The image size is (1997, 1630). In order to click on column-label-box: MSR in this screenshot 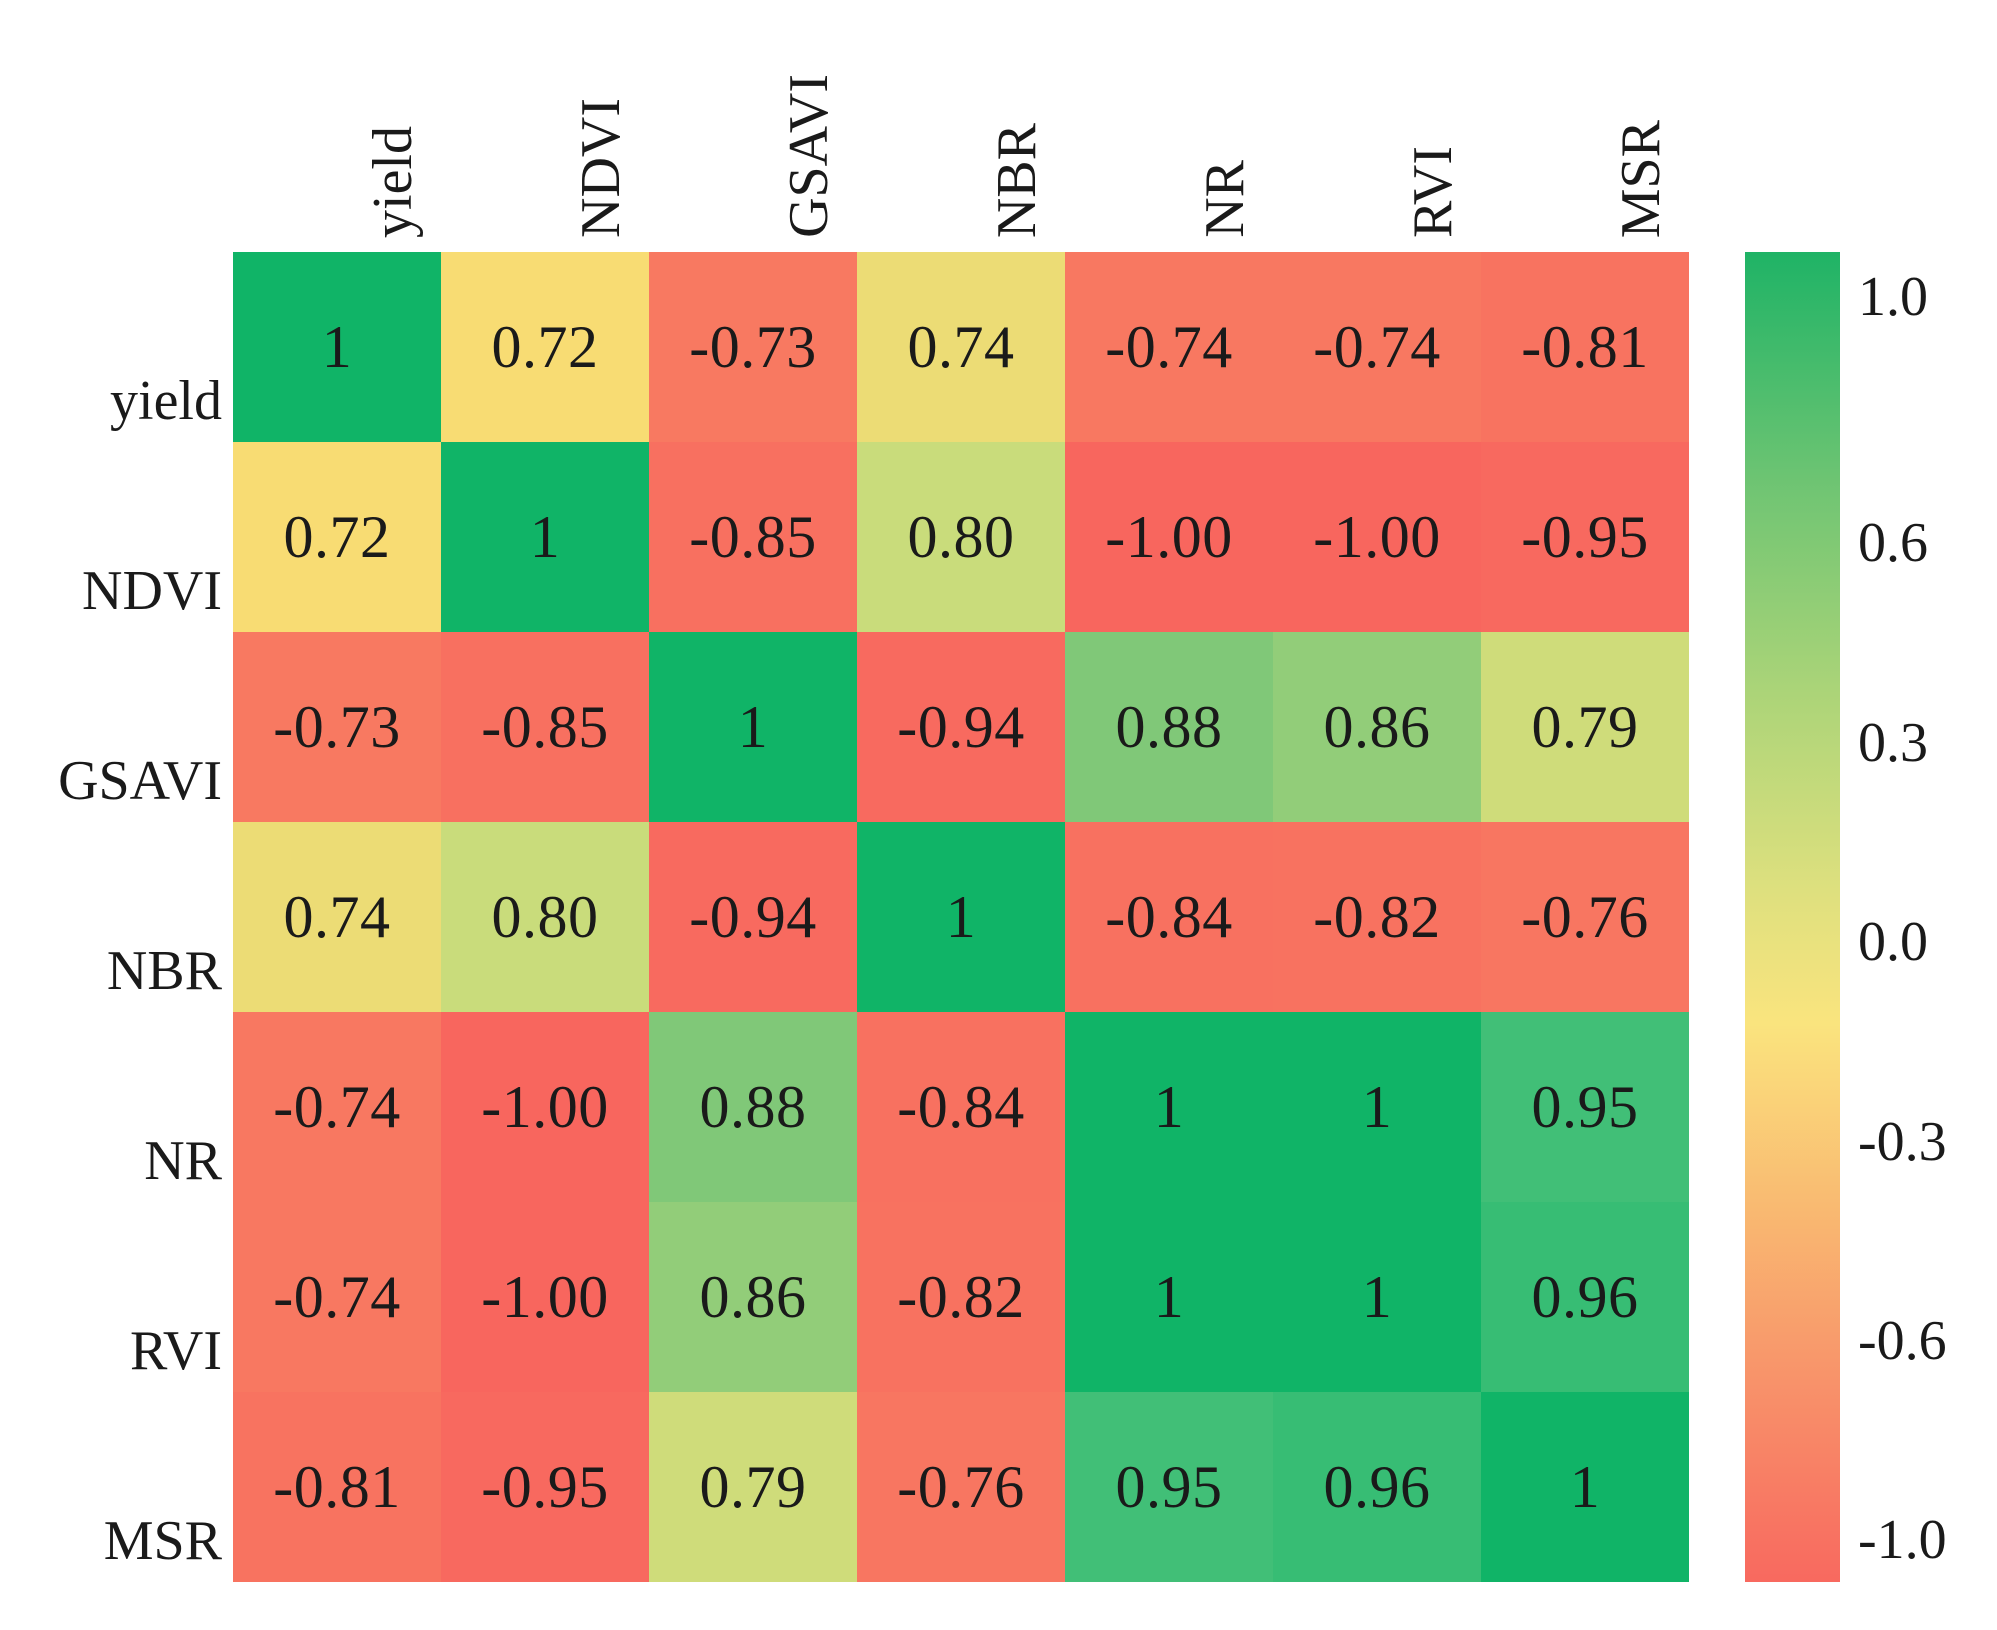, I will do `click(1585, 122)`.